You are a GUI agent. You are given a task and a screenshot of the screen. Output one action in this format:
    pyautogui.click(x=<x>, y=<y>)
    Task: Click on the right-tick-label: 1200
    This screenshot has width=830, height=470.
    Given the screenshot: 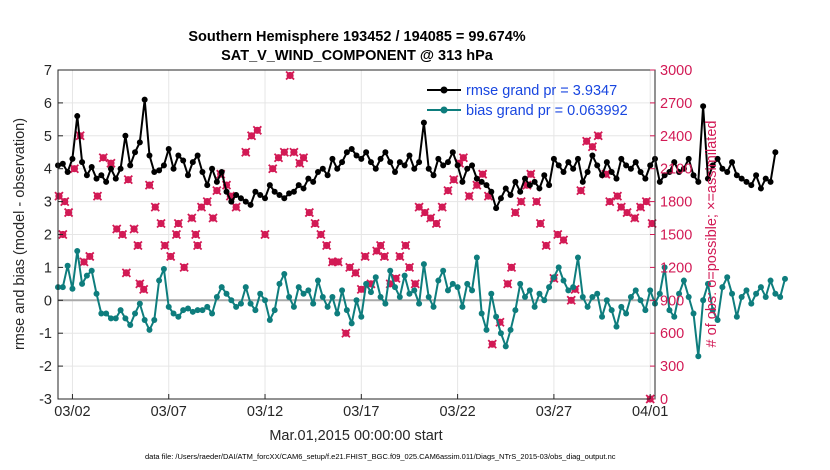 What is the action you would take?
    pyautogui.click(x=676, y=268)
    